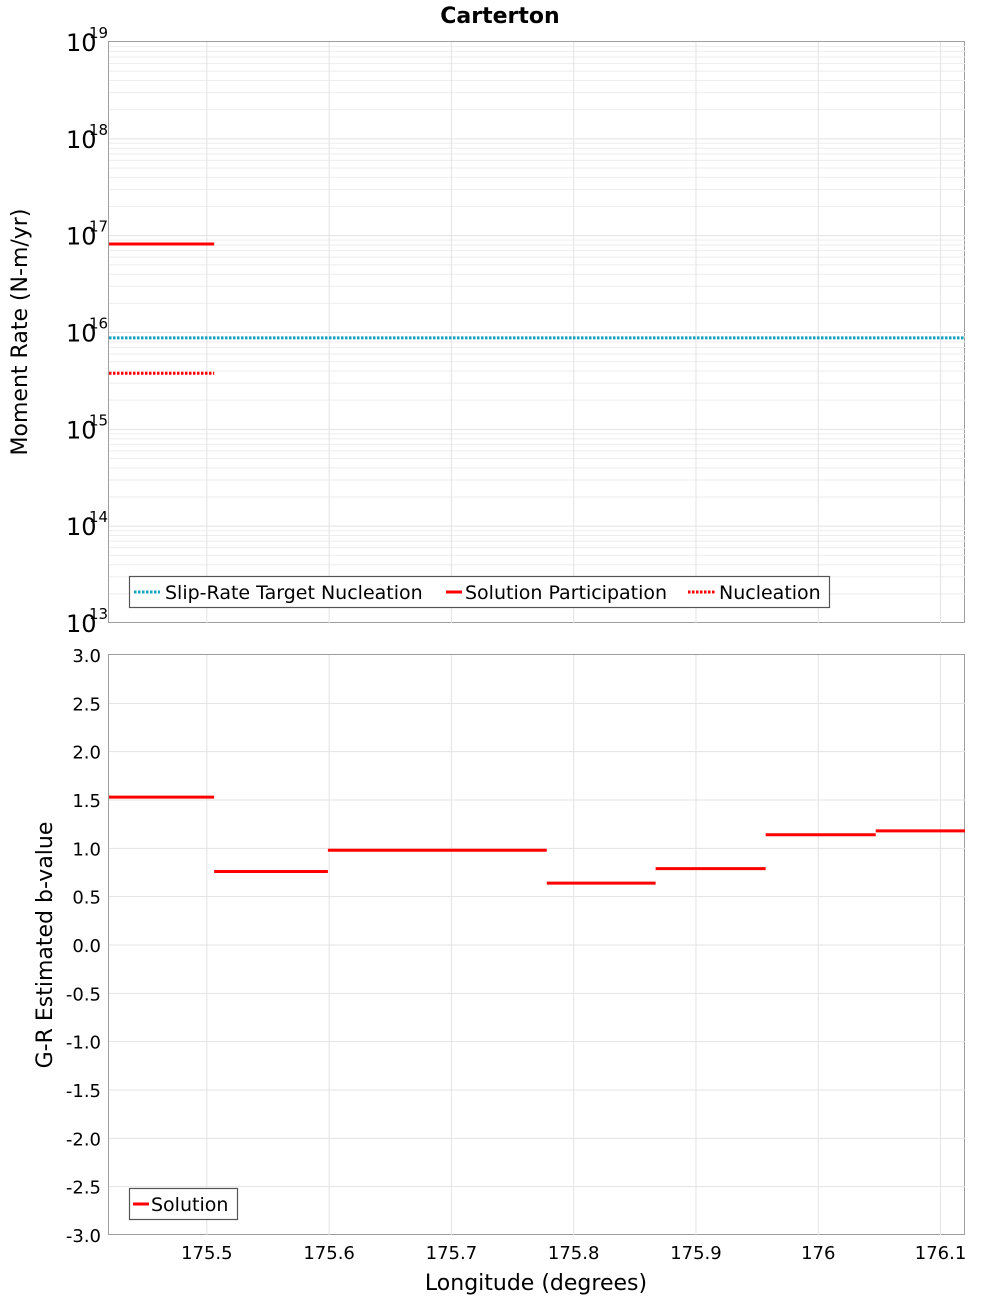 This screenshot has width=1000, height=1300. What do you see at coordinates (329, 1253) in the screenshot?
I see `x-tick-label: 175.6` at bounding box center [329, 1253].